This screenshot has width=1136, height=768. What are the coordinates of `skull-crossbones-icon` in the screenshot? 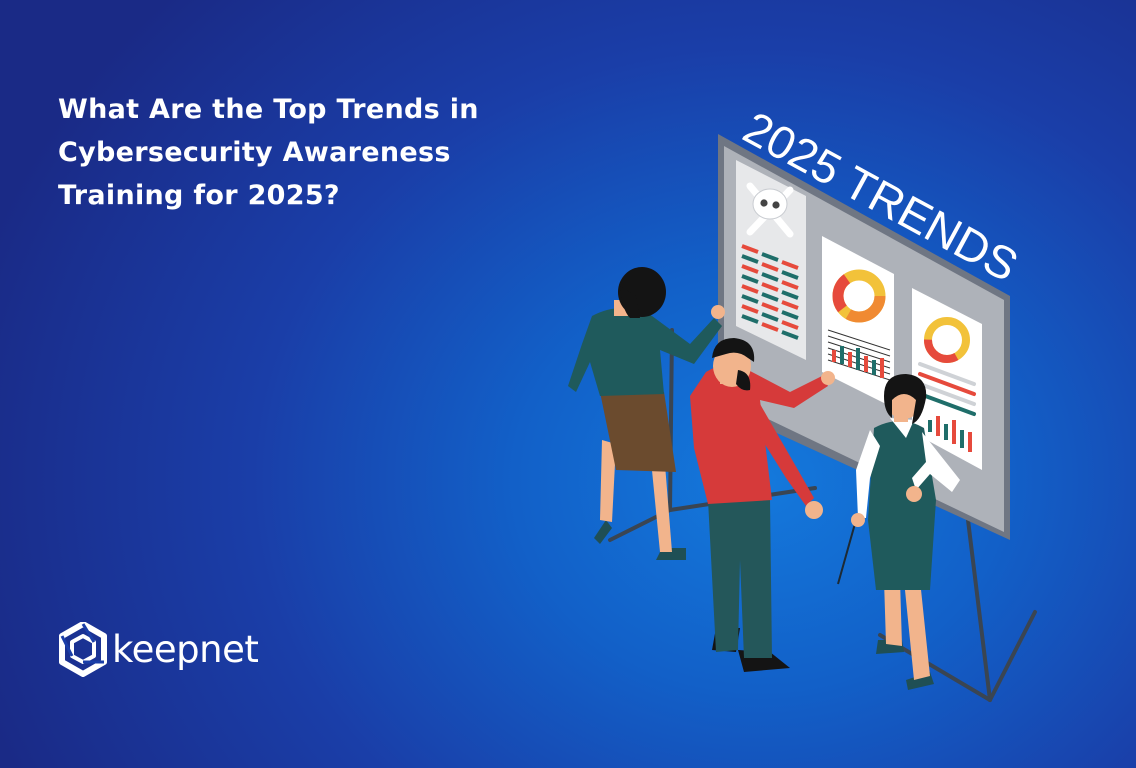 It's located at (770, 210).